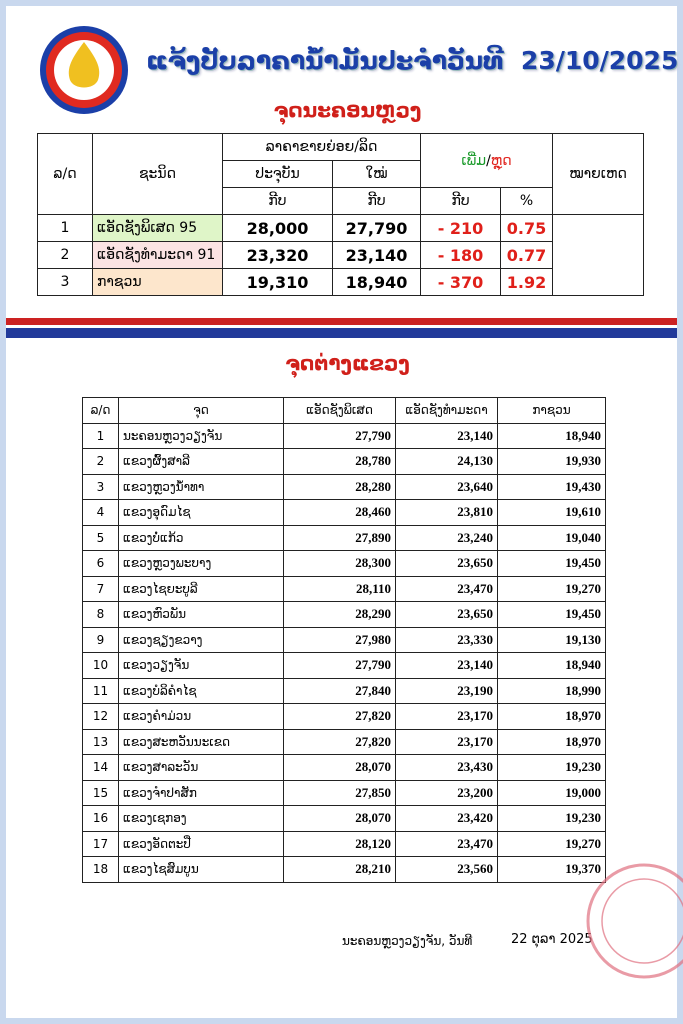  Describe the element at coordinates (446, 537) in the screenshot. I see `cell: 23,240` at that location.